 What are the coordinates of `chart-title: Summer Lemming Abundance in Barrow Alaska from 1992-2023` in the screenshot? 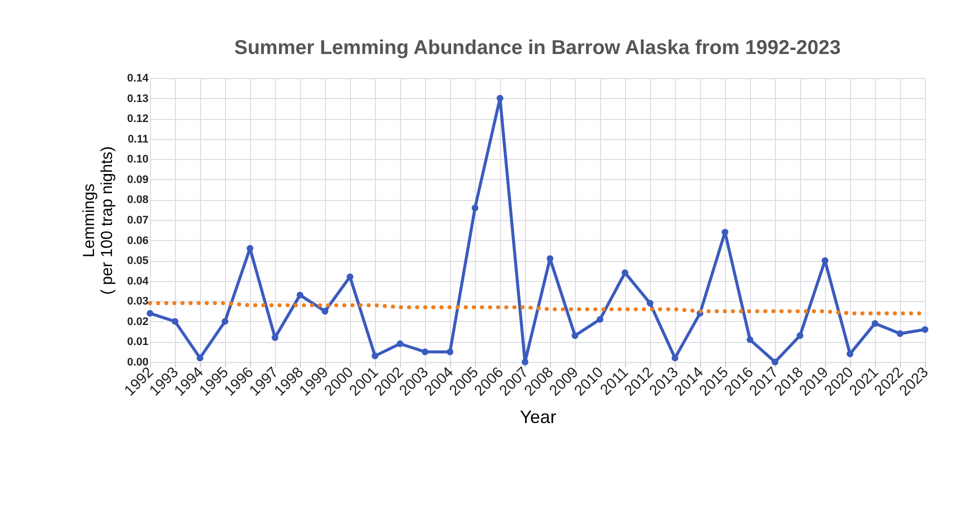 It's located at (537, 48).